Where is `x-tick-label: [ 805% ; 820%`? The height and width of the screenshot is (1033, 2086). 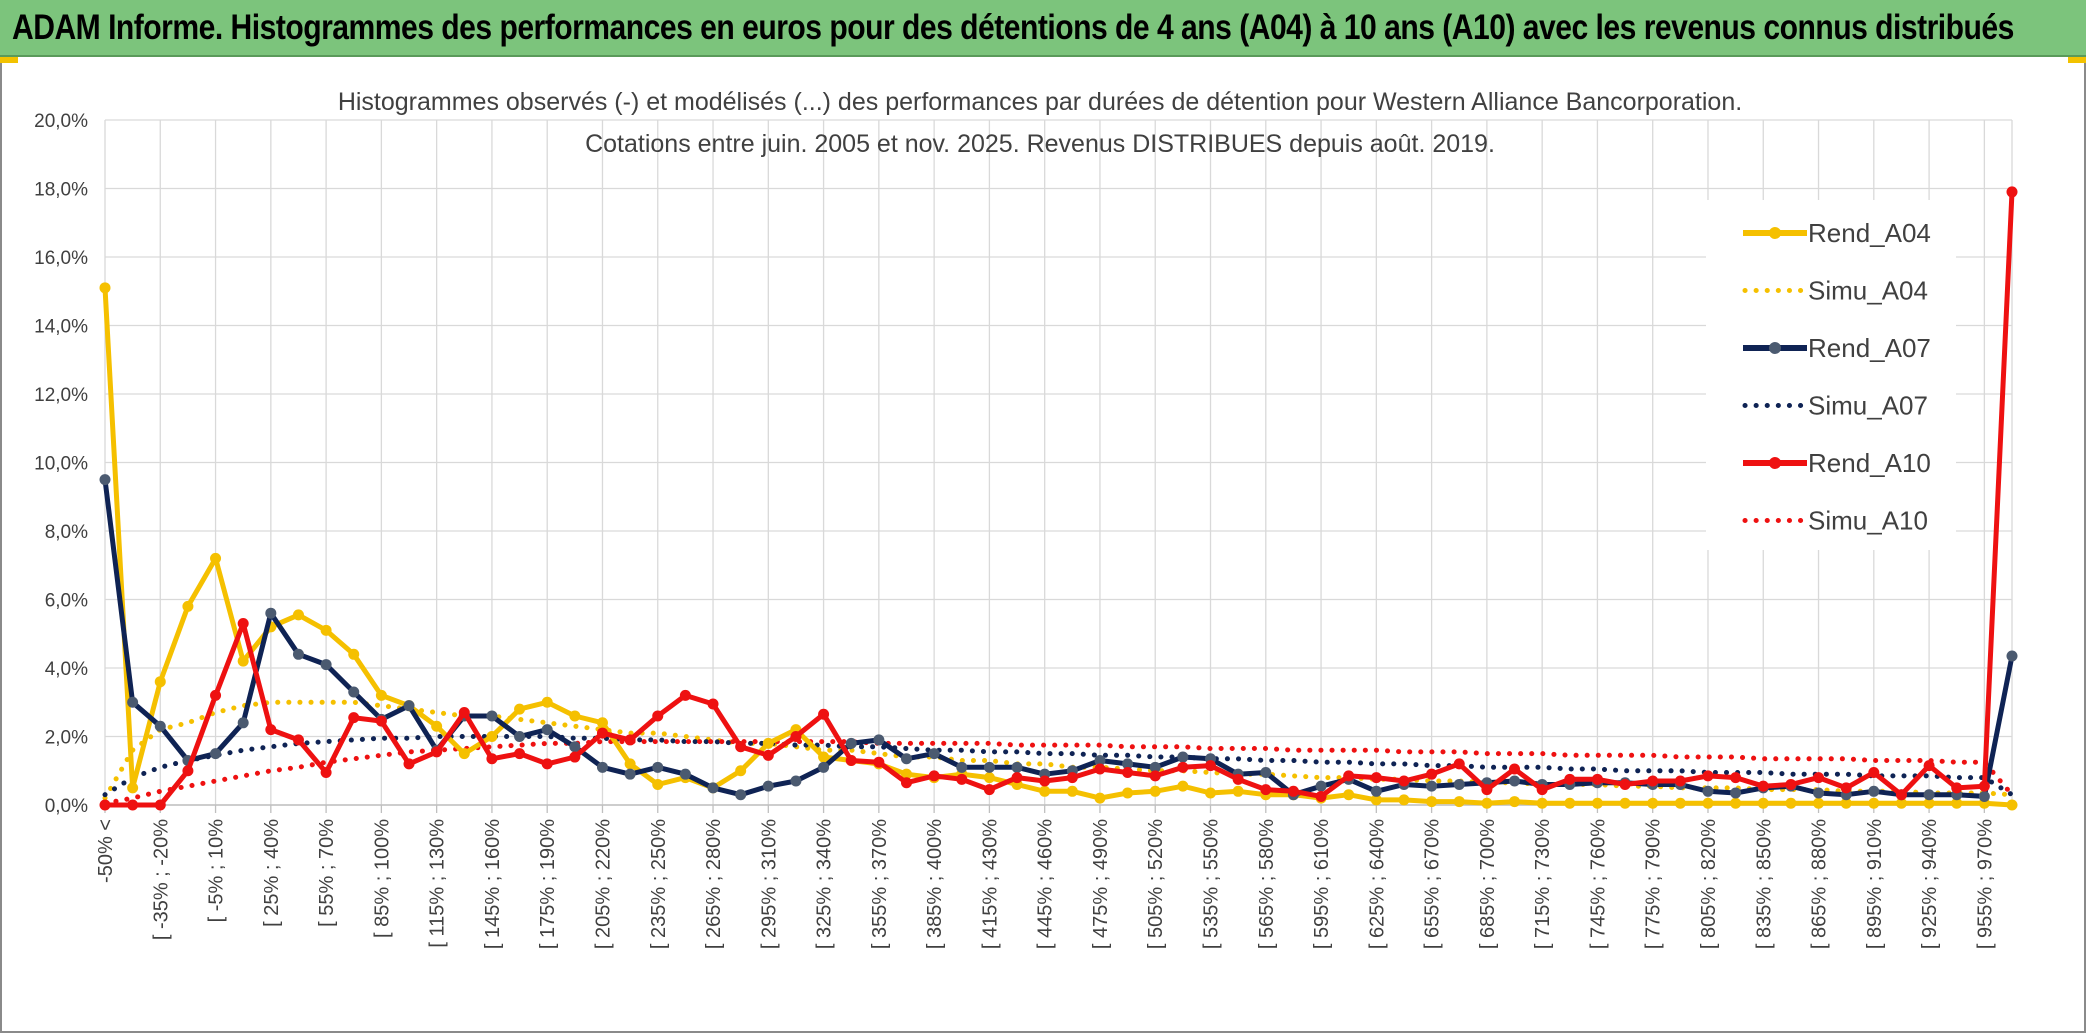 x-tick-label: [ 805% ; 820% is located at coordinates (1709, 884).